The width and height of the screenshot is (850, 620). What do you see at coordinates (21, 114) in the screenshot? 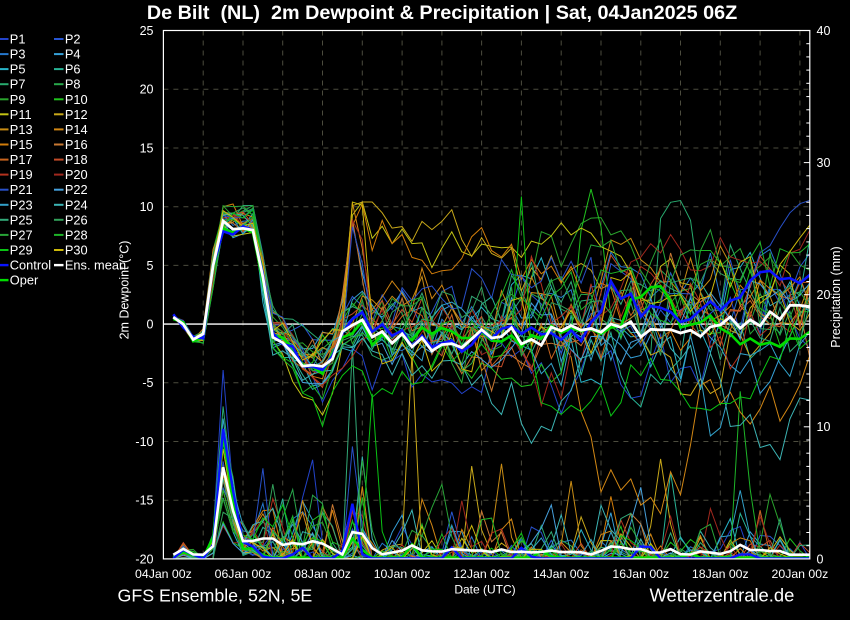
I see `svg-text: P11` at bounding box center [21, 114].